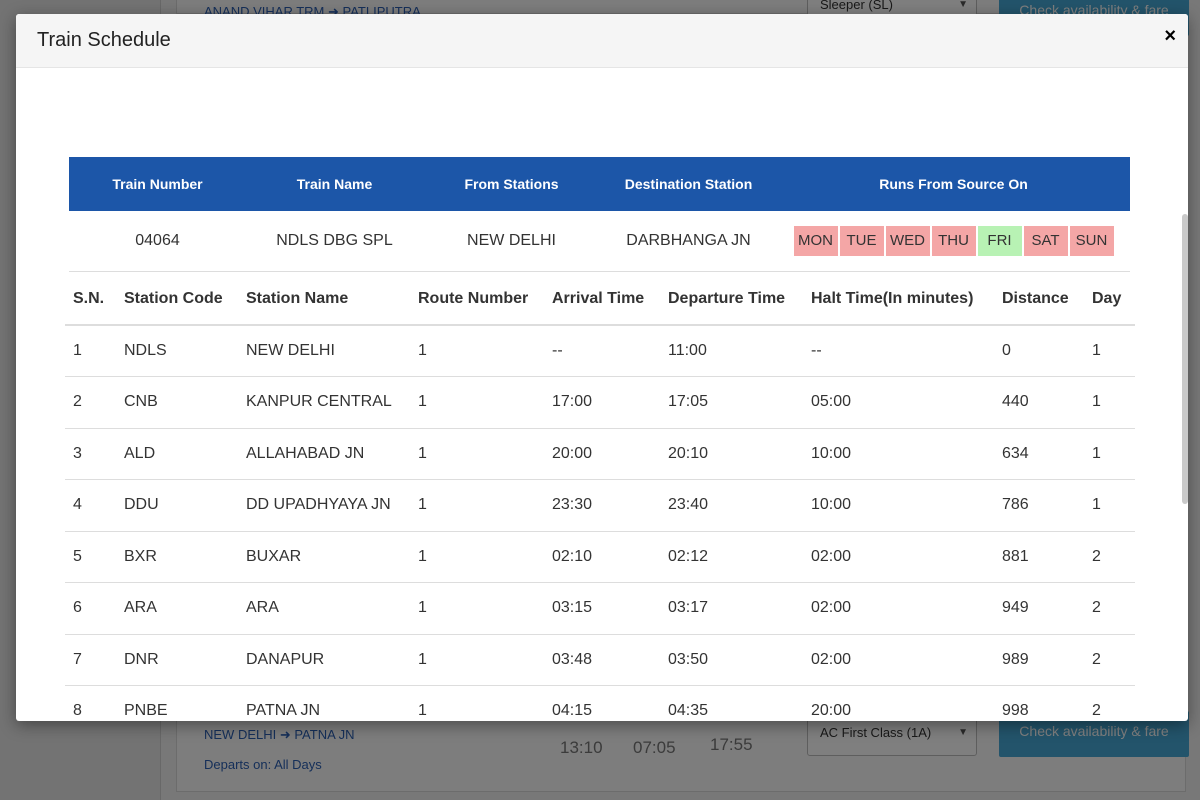  What do you see at coordinates (1039, 557) in the screenshot?
I see `cell-distance: 881` at bounding box center [1039, 557].